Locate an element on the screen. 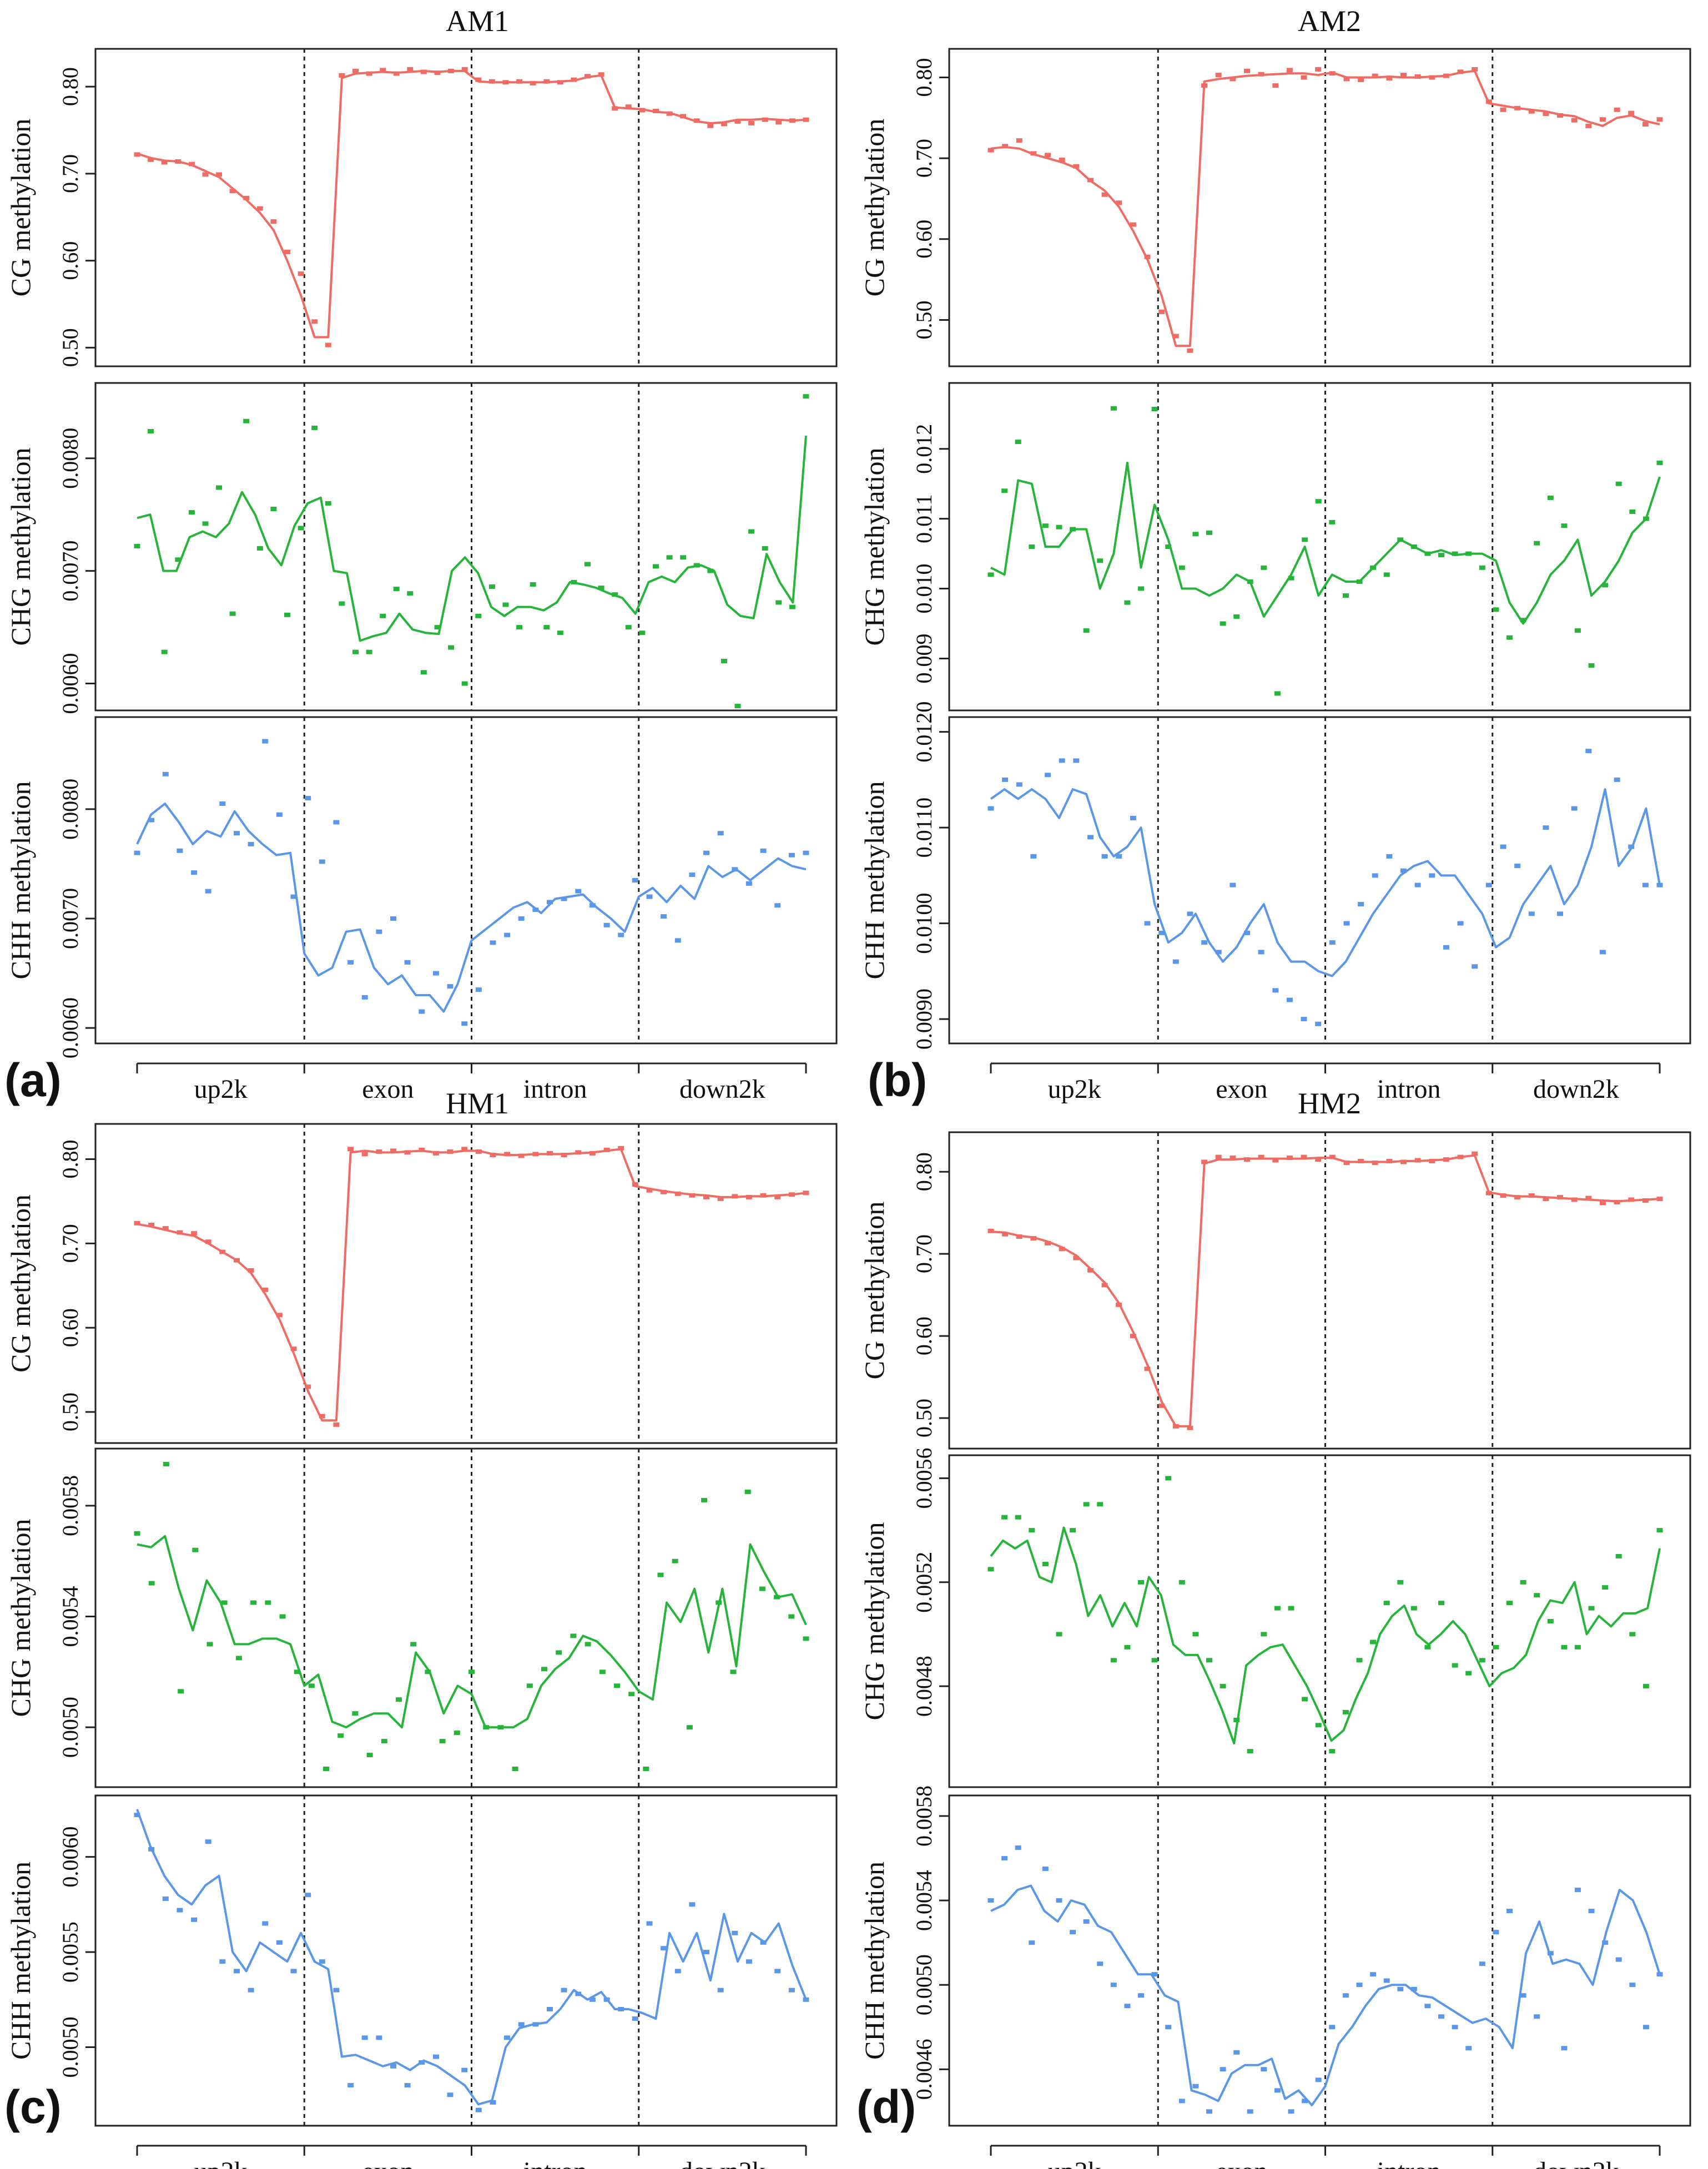  x-tick-label-intron: intron is located at coordinates (1409, 1089).